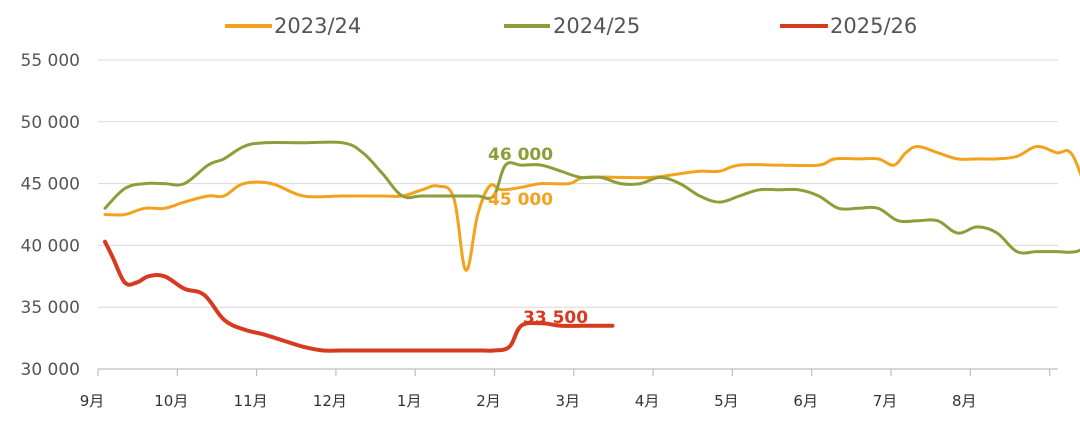 The height and width of the screenshot is (424, 1080). Describe the element at coordinates (964, 401) in the screenshot. I see `x-tick-label: 8月` at that location.